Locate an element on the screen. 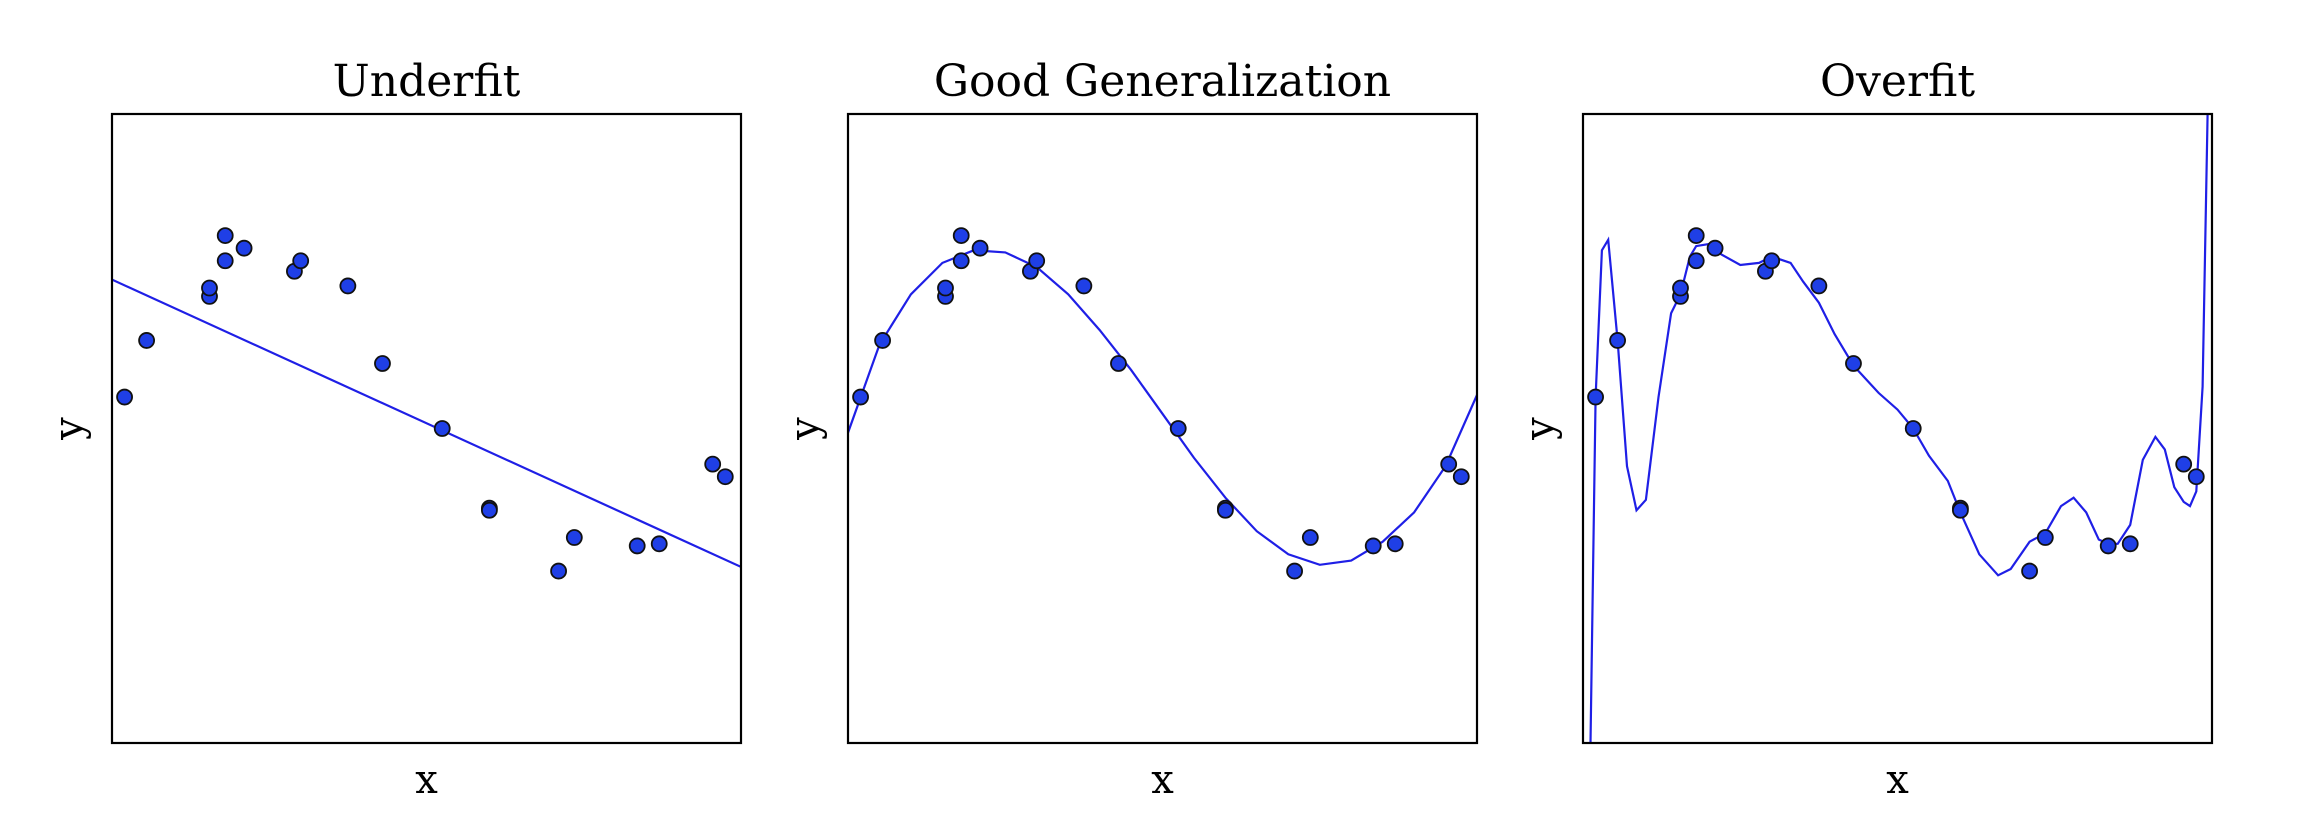  panel-title: Overfit is located at coordinates (1897, 81).